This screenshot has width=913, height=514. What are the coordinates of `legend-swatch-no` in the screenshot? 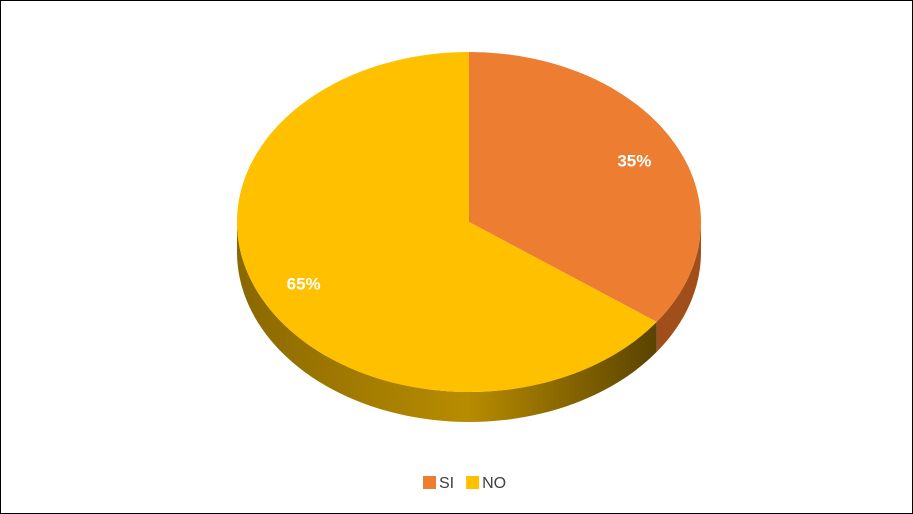 It's located at (472, 482).